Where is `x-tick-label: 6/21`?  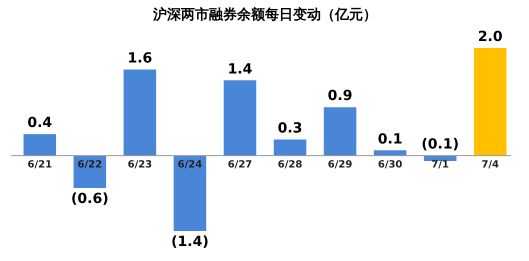
x-tick-label: 6/21 is located at coordinates (40, 165).